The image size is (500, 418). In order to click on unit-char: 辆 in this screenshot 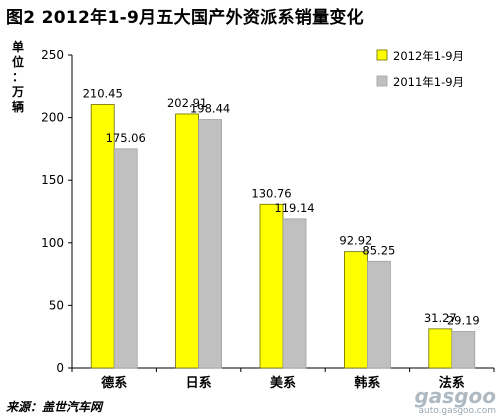, I will do `click(17, 107)`.